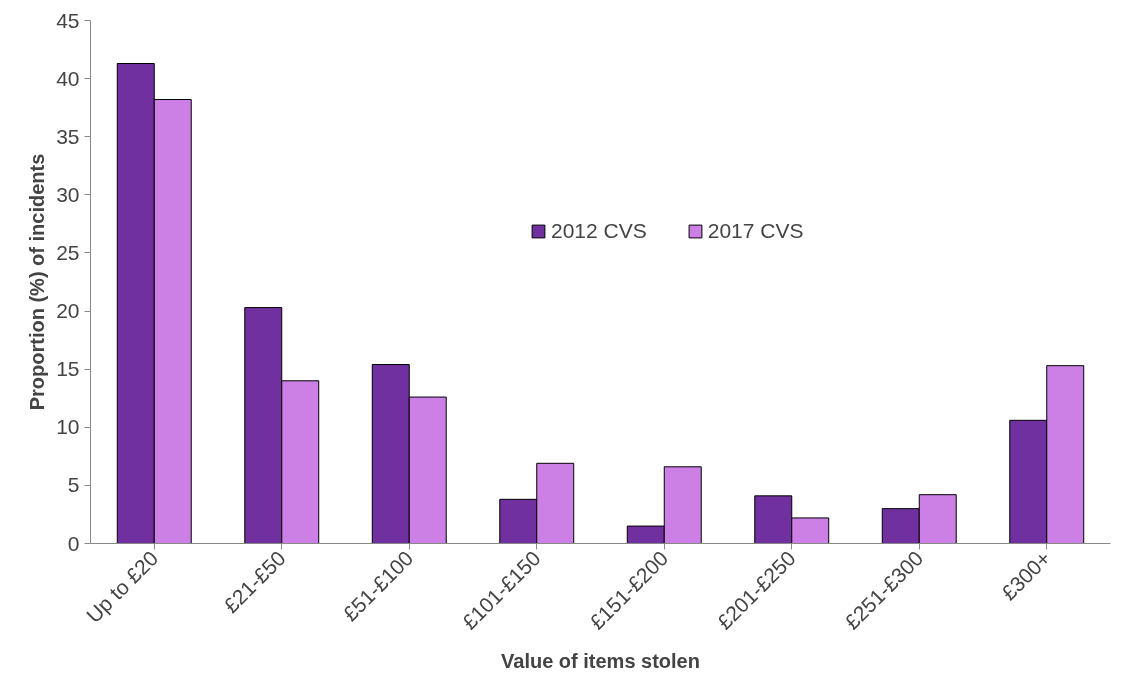  Describe the element at coordinates (37, 282) in the screenshot. I see `y-axis-title: Proportion (%) of incidents` at that location.